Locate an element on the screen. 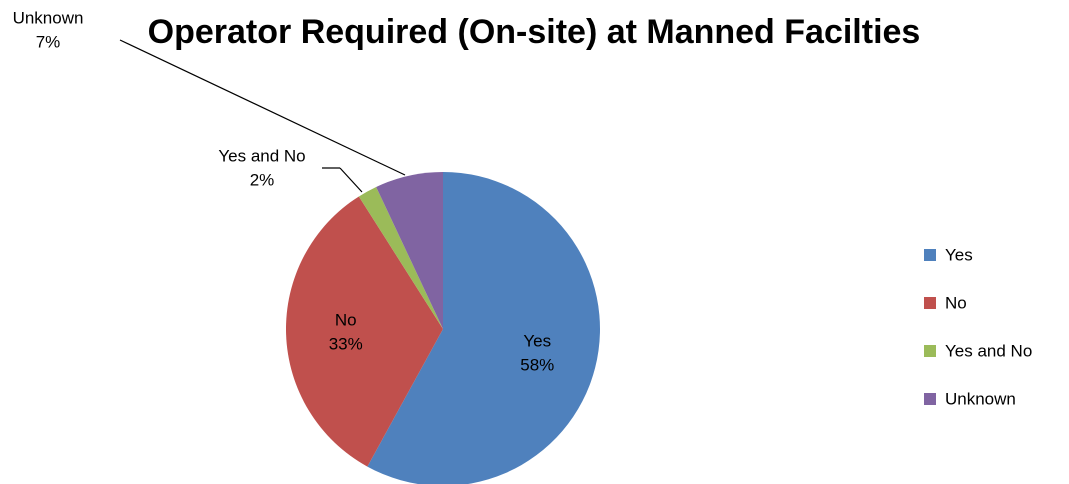 Image resolution: width=1069 pixels, height=484 pixels. data-label-name: Yes and No is located at coordinates (261, 155).